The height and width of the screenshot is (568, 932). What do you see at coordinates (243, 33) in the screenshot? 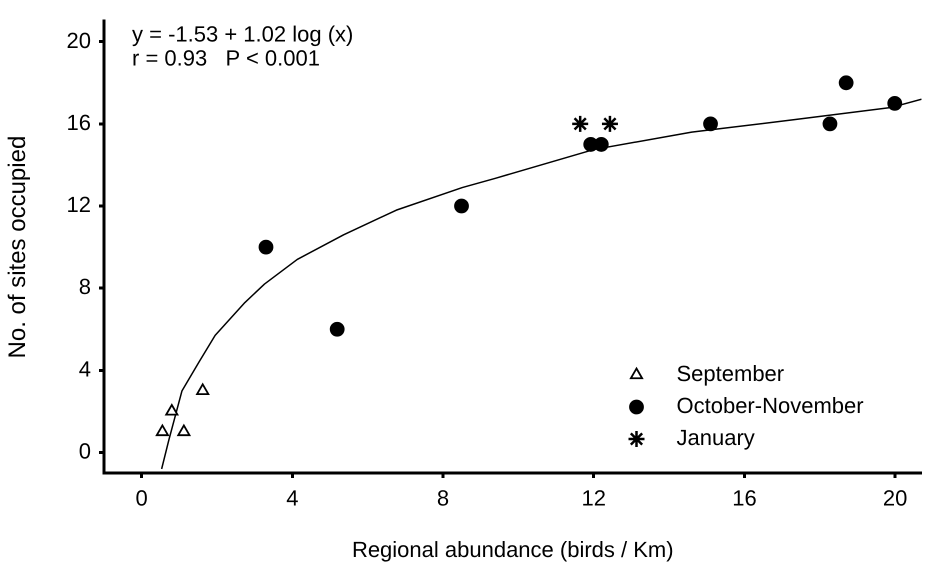
I see `annotation: y = -1.53 + 1.02 log (x)` at bounding box center [243, 33].